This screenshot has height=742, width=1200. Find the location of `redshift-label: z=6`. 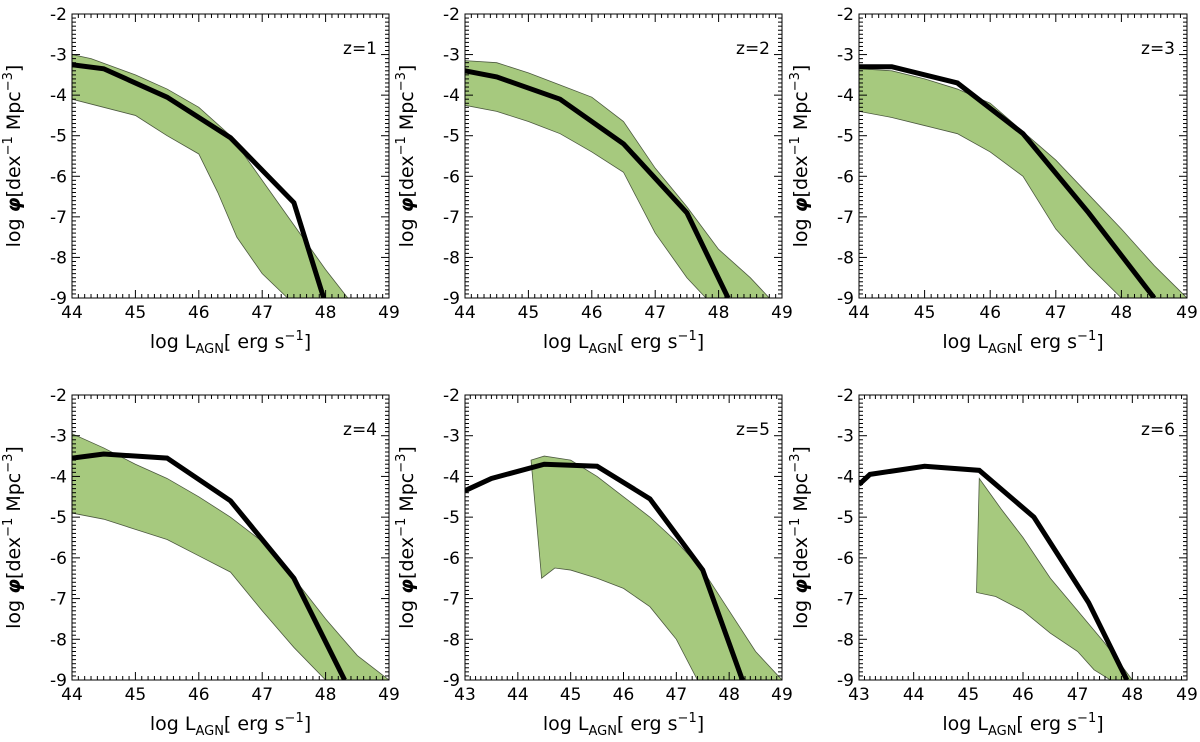

redshift-label: z=6 is located at coordinates (1158, 430).